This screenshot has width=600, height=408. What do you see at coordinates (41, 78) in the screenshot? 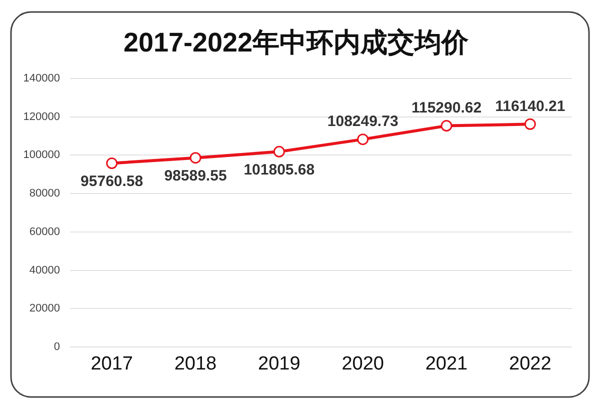
I see `y-tick-label: 140000` at bounding box center [41, 78].